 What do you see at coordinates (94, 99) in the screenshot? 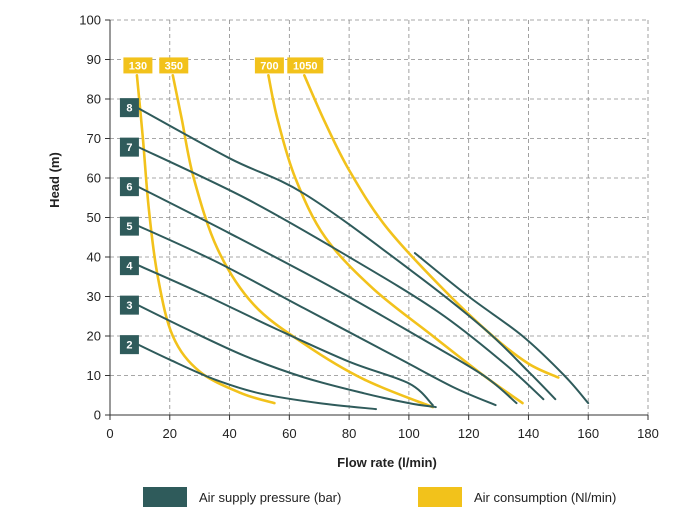
I see `y-tick-label: 80` at bounding box center [94, 99].